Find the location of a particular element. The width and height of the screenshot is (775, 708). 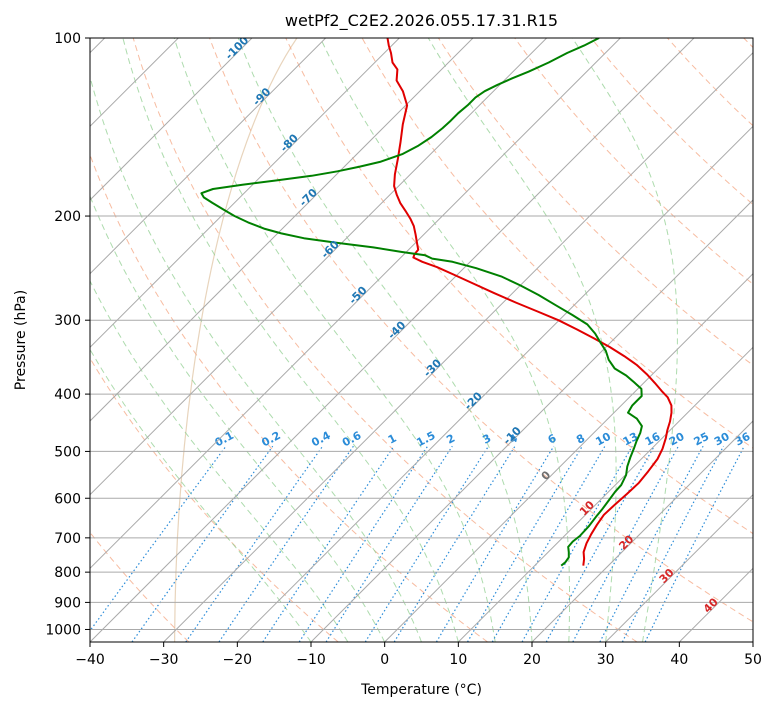

x-tick-label: −40 is located at coordinates (90, 660).